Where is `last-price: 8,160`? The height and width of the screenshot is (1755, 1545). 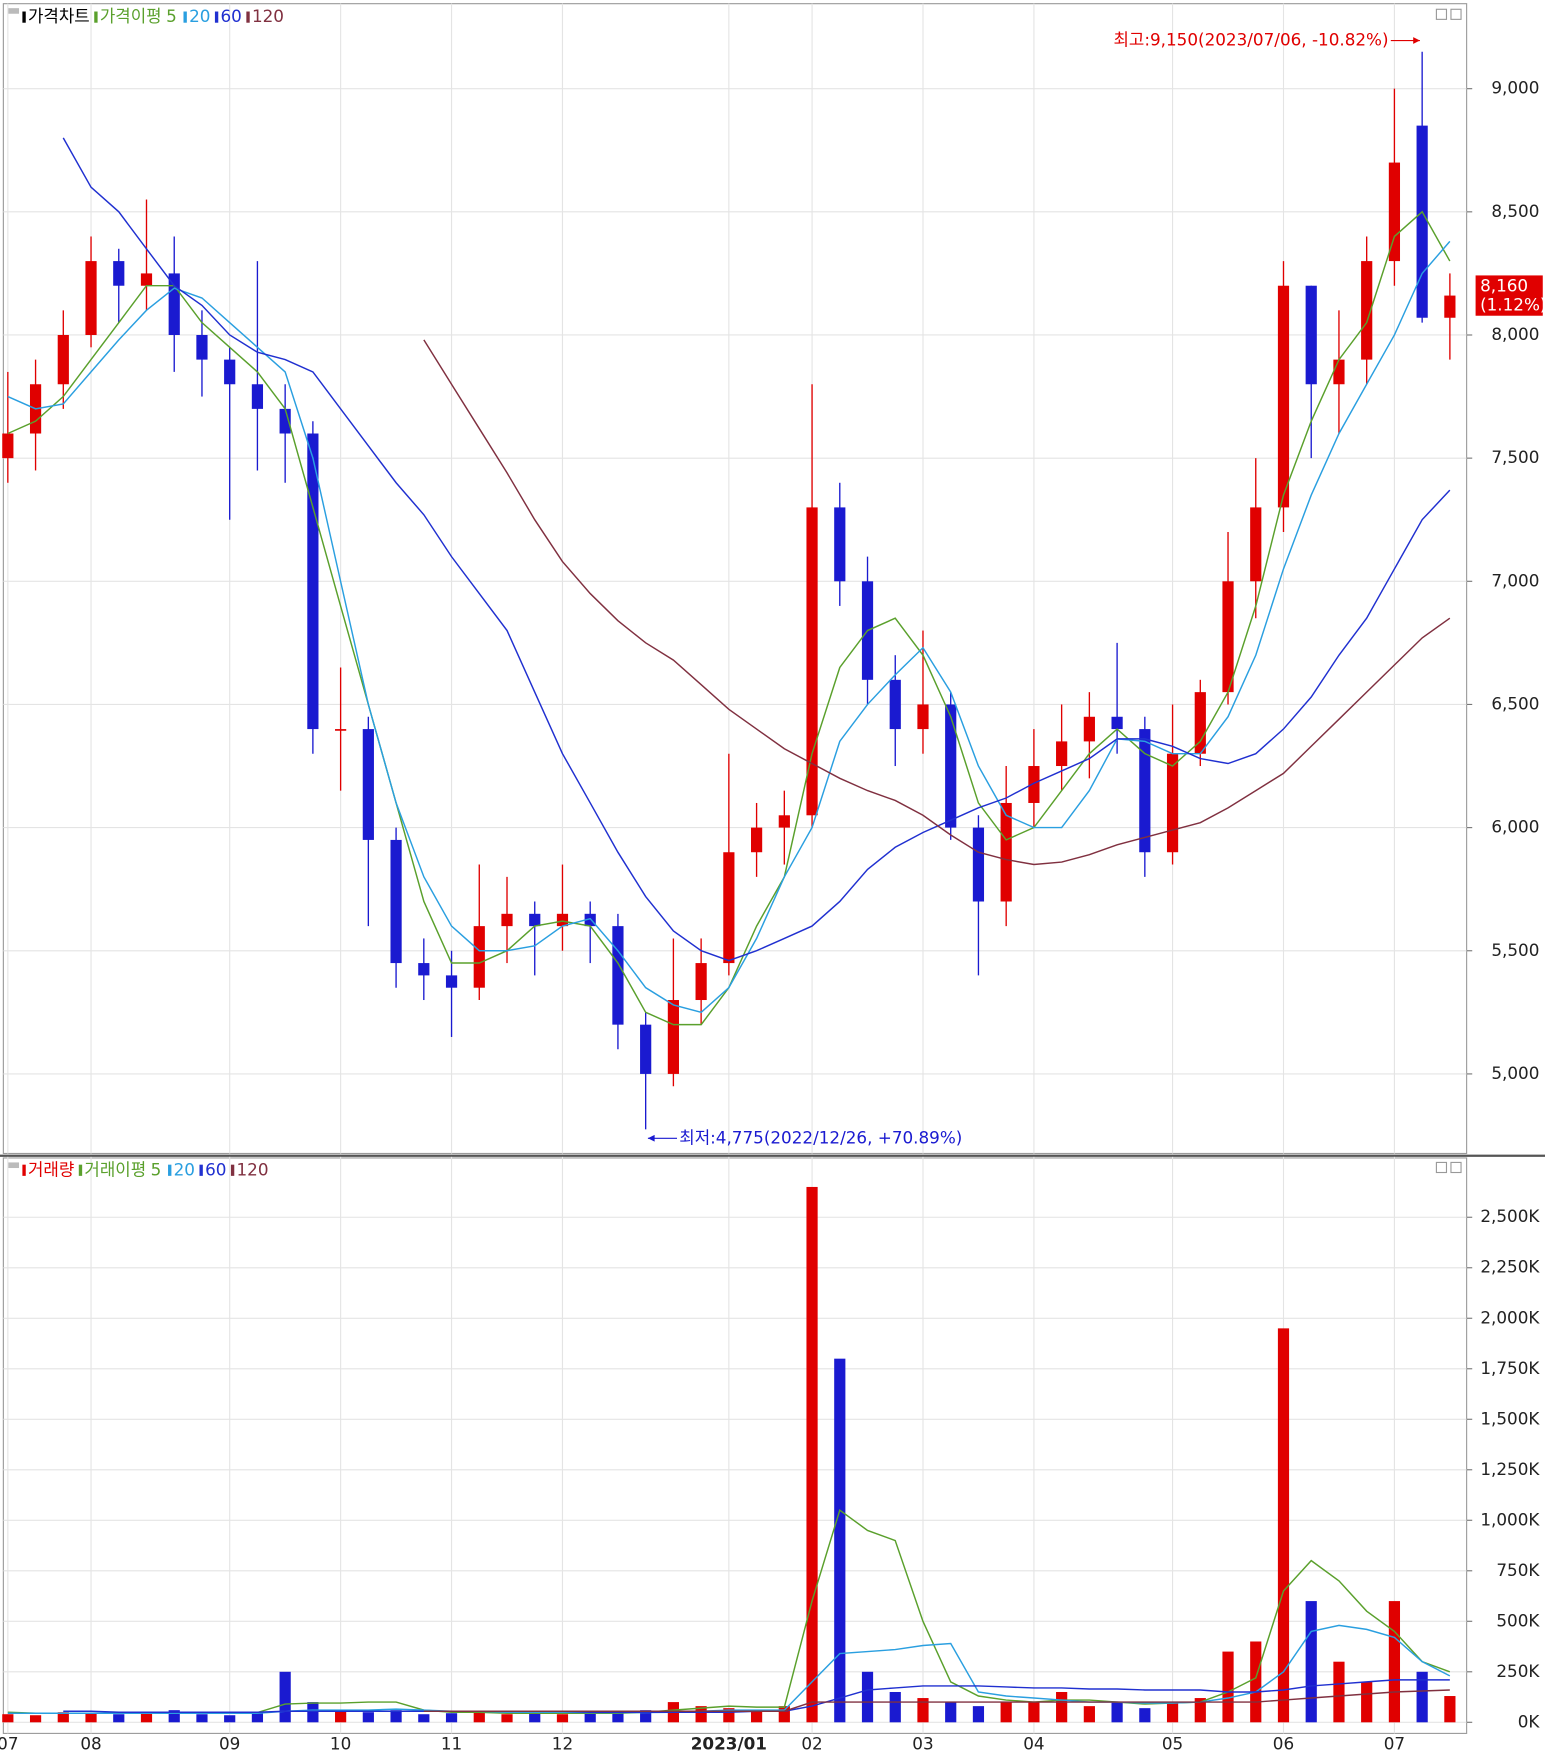
last-price: 8,160 is located at coordinates (1504, 286).